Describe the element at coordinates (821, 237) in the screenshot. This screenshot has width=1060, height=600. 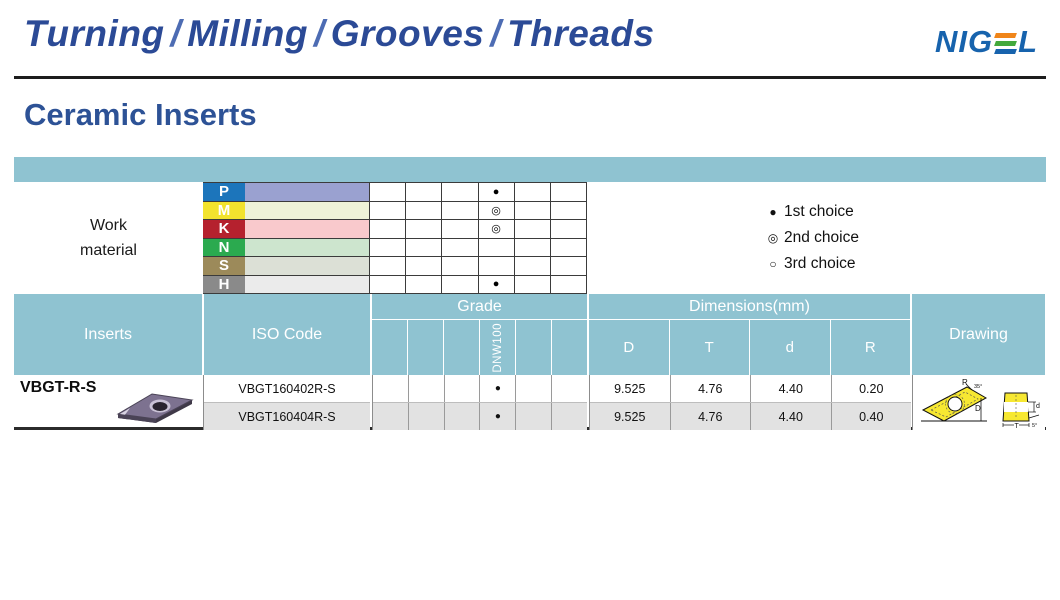
I see `legend-label: 2nd choice` at that location.